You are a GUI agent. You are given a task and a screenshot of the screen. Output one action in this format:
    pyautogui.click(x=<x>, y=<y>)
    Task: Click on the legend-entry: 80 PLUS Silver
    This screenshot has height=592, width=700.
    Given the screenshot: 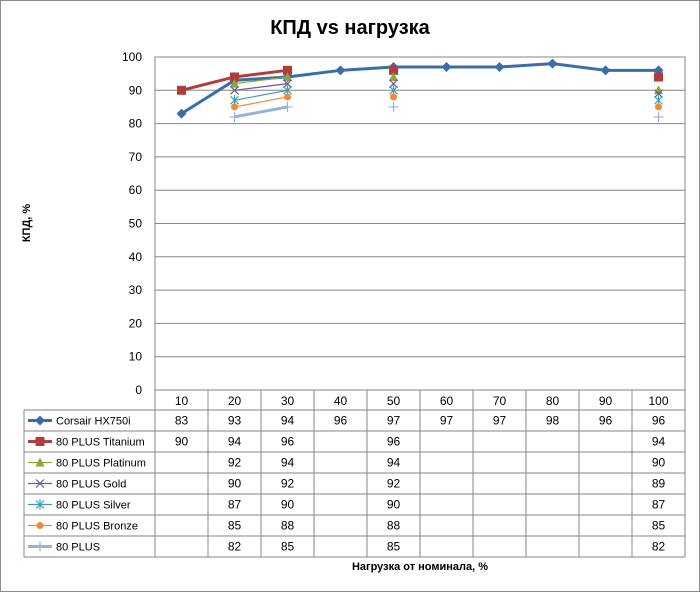 What is the action you would take?
    pyautogui.click(x=93, y=506)
    